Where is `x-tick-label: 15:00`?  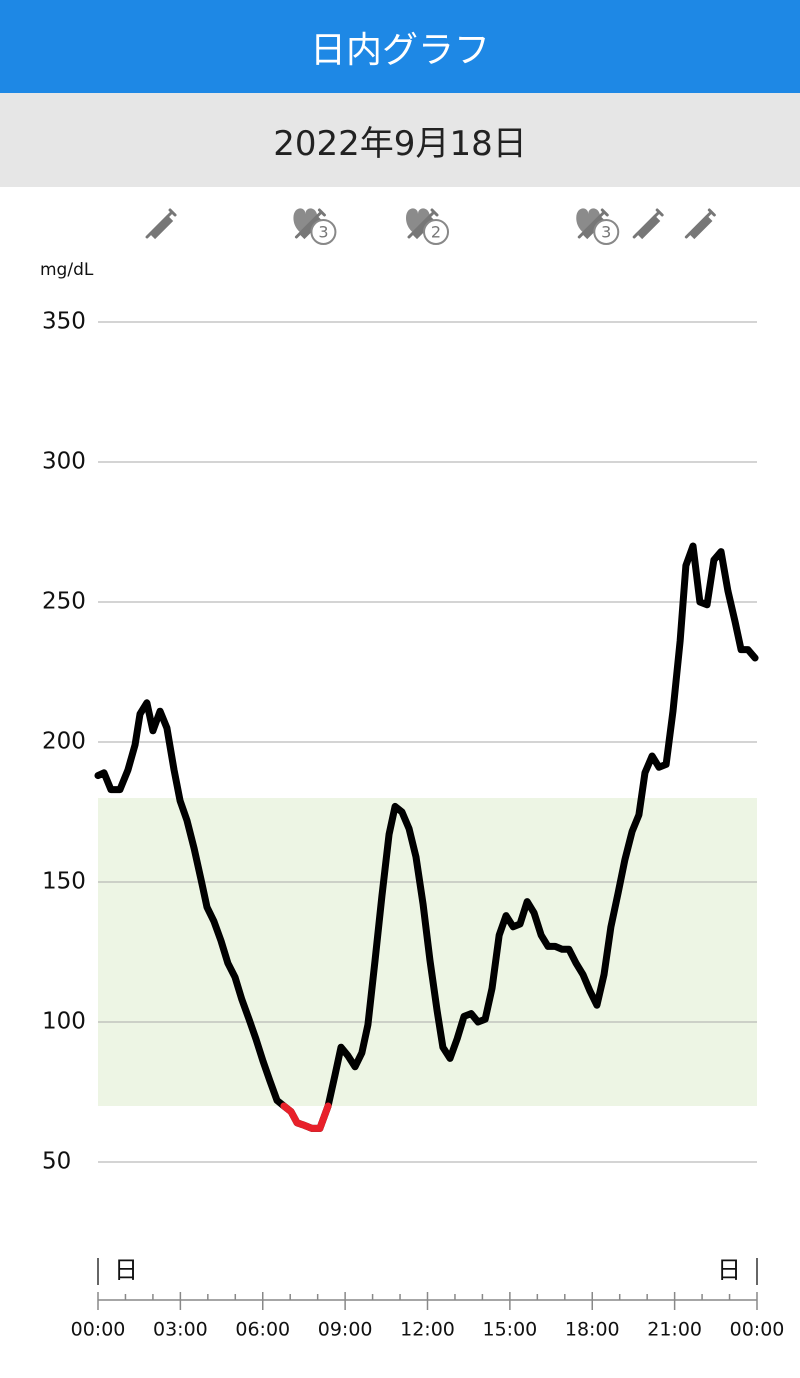 x-tick-label: 15:00 is located at coordinates (509, 1330).